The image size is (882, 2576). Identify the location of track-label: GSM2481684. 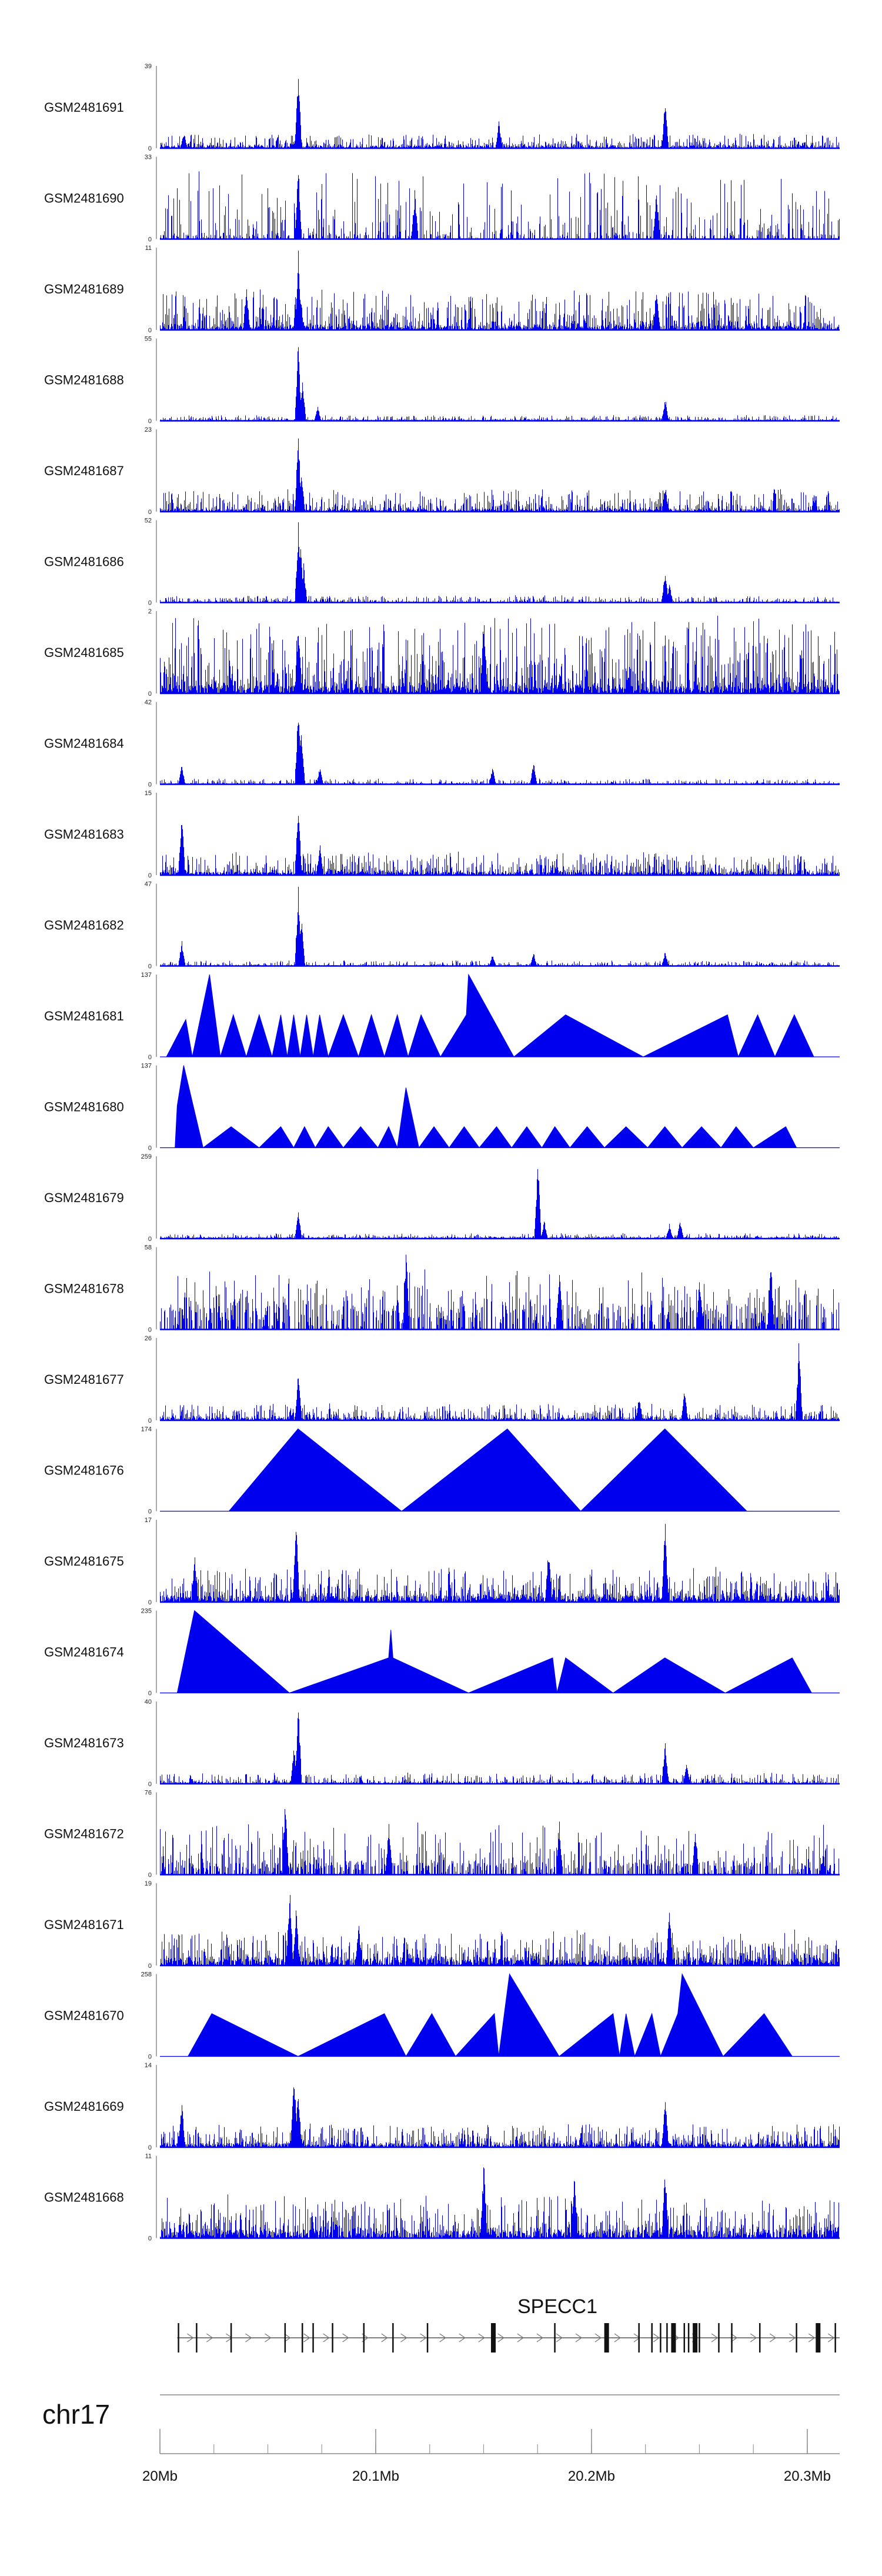
(84, 743).